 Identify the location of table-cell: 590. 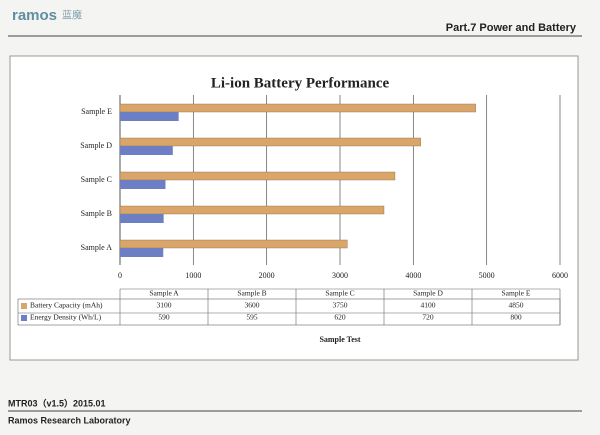
(164, 317).